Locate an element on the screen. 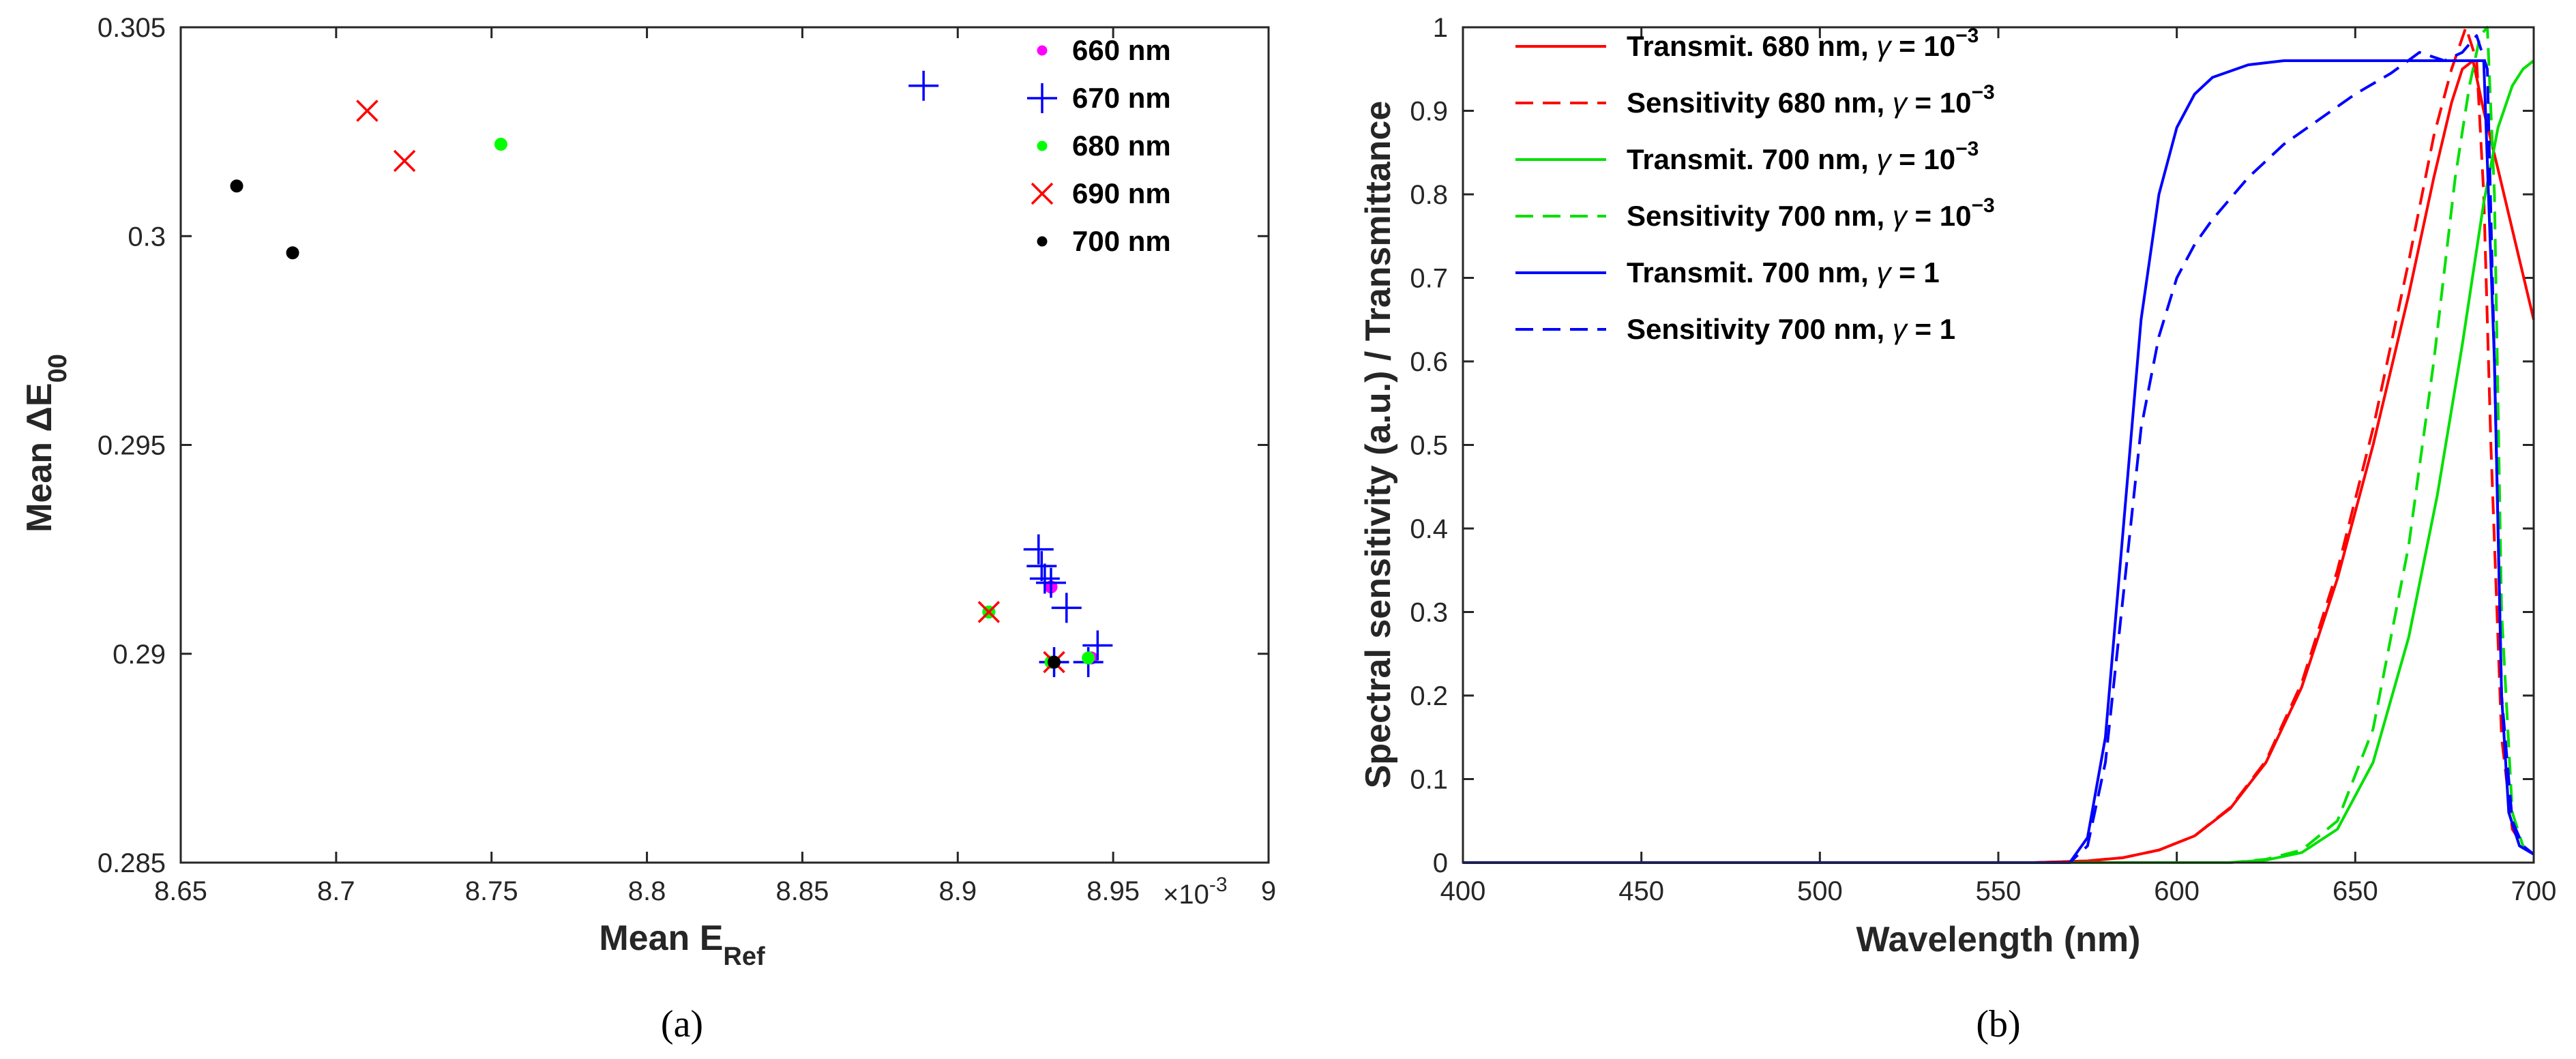 The height and width of the screenshot is (1059, 2576). chart-a-xlabel-sub: Ref is located at coordinates (744, 956).